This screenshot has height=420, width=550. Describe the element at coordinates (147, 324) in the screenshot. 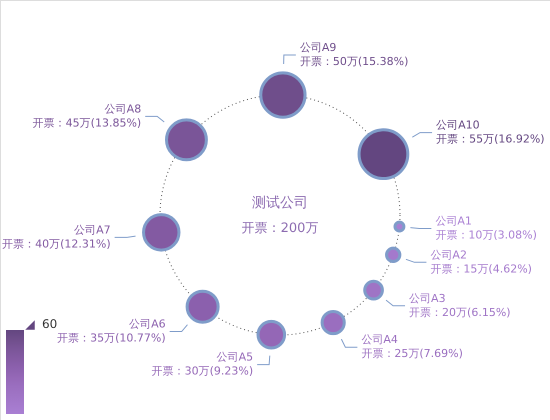

I see `category-label: 公司A6` at that location.